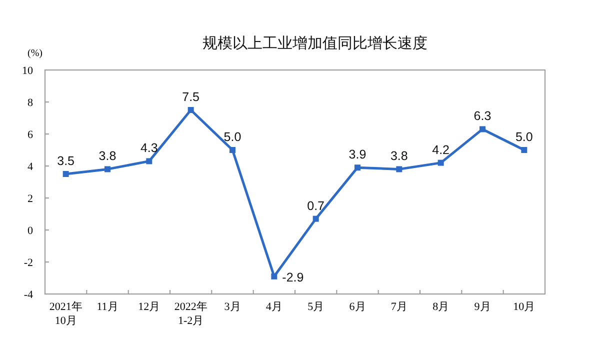  Describe the element at coordinates (441, 149) in the screenshot. I see `data-label: 4.2` at that location.